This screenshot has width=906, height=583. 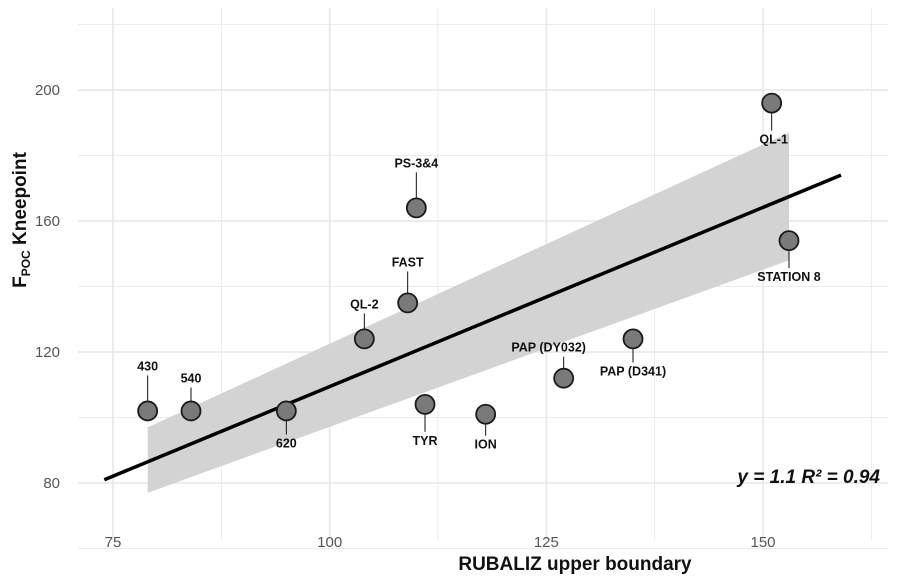 What do you see at coordinates (364, 304) in the screenshot?
I see `point-label: QL-2` at bounding box center [364, 304].